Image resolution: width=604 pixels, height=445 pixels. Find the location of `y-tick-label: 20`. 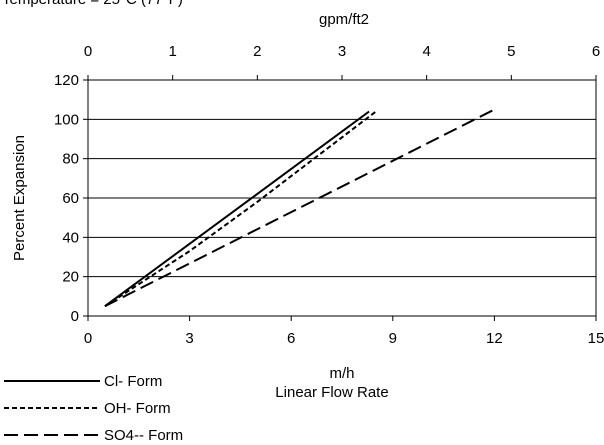

y-tick-label: 20 is located at coordinates (70, 277).